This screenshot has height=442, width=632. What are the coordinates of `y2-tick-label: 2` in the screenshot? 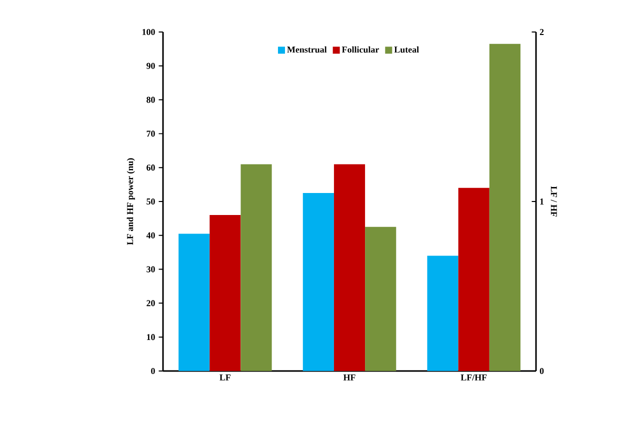 It's located at (542, 32).